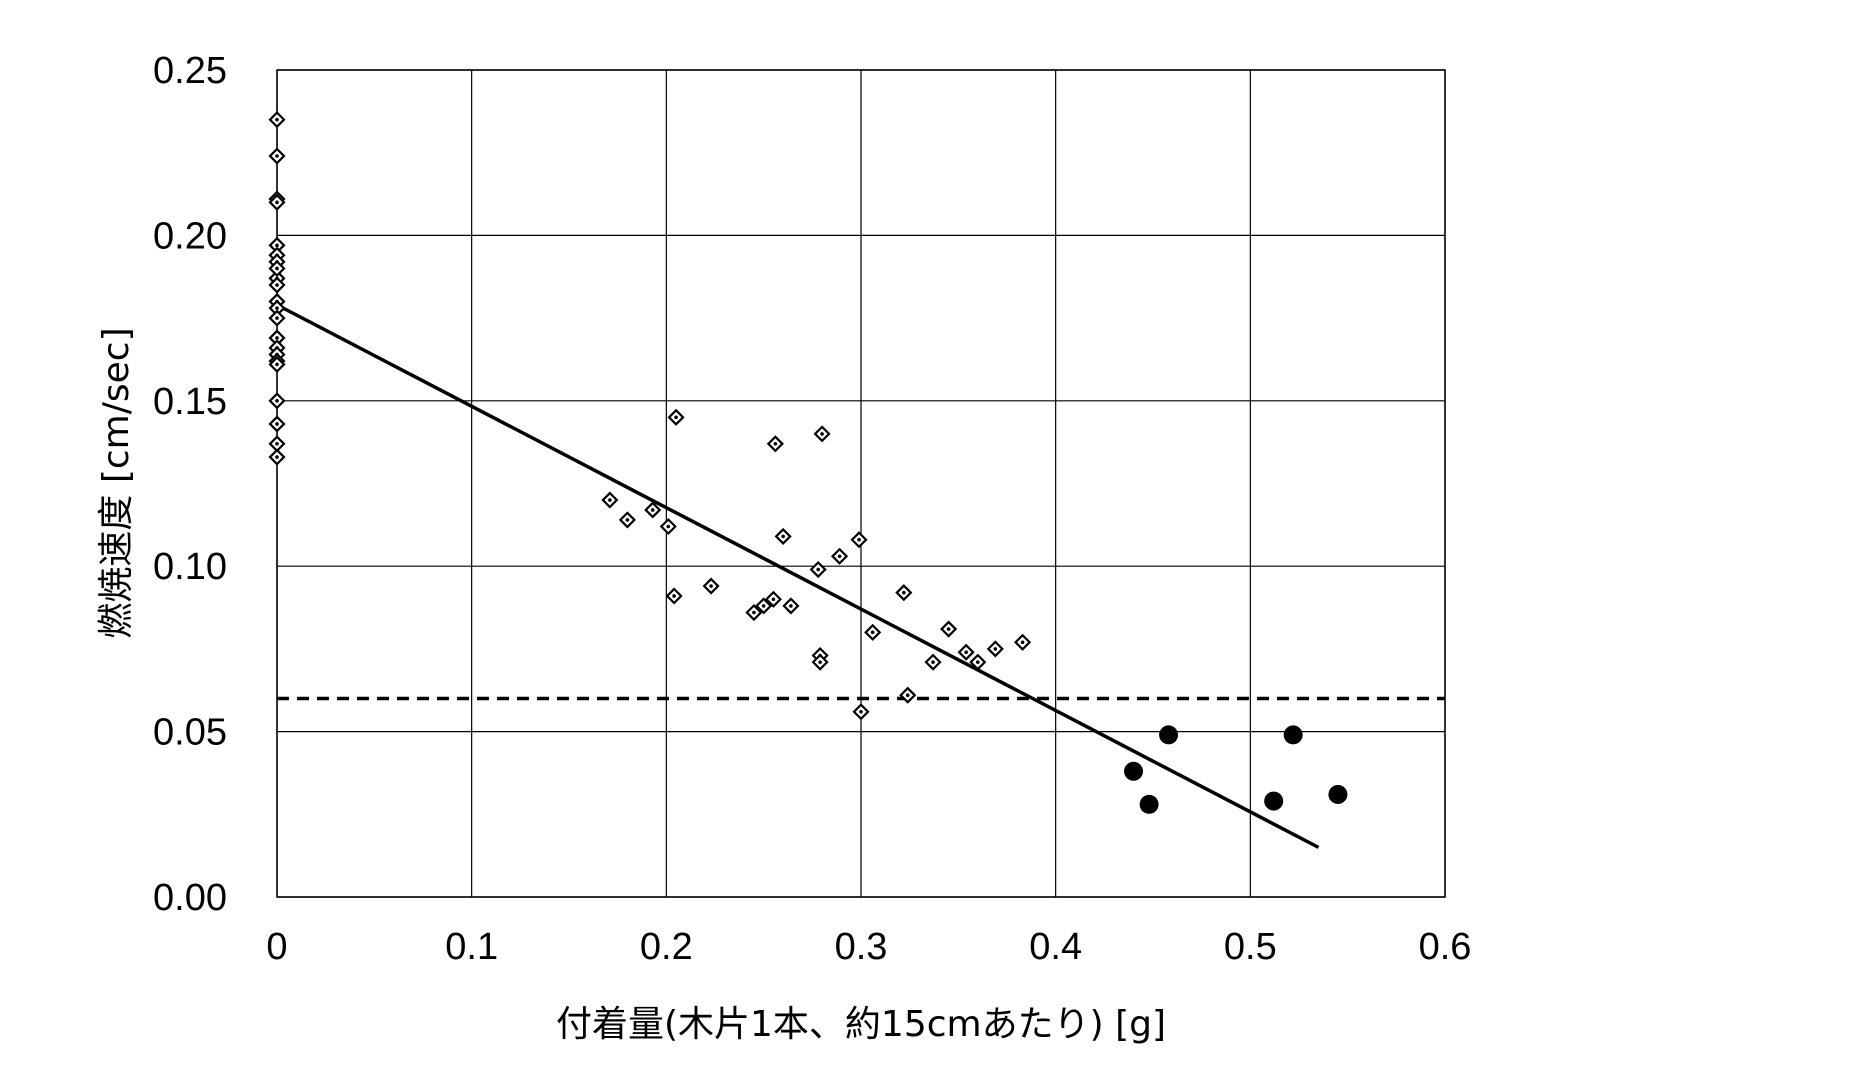  Describe the element at coordinates (666, 947) in the screenshot. I see `x-tick-label: 0.2` at that location.